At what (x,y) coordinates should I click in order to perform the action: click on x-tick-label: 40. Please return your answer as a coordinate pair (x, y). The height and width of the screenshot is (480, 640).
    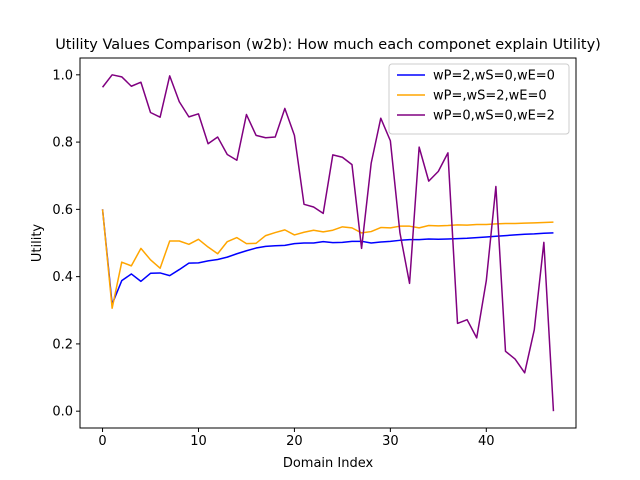
    Looking at the image, I should click on (486, 441).